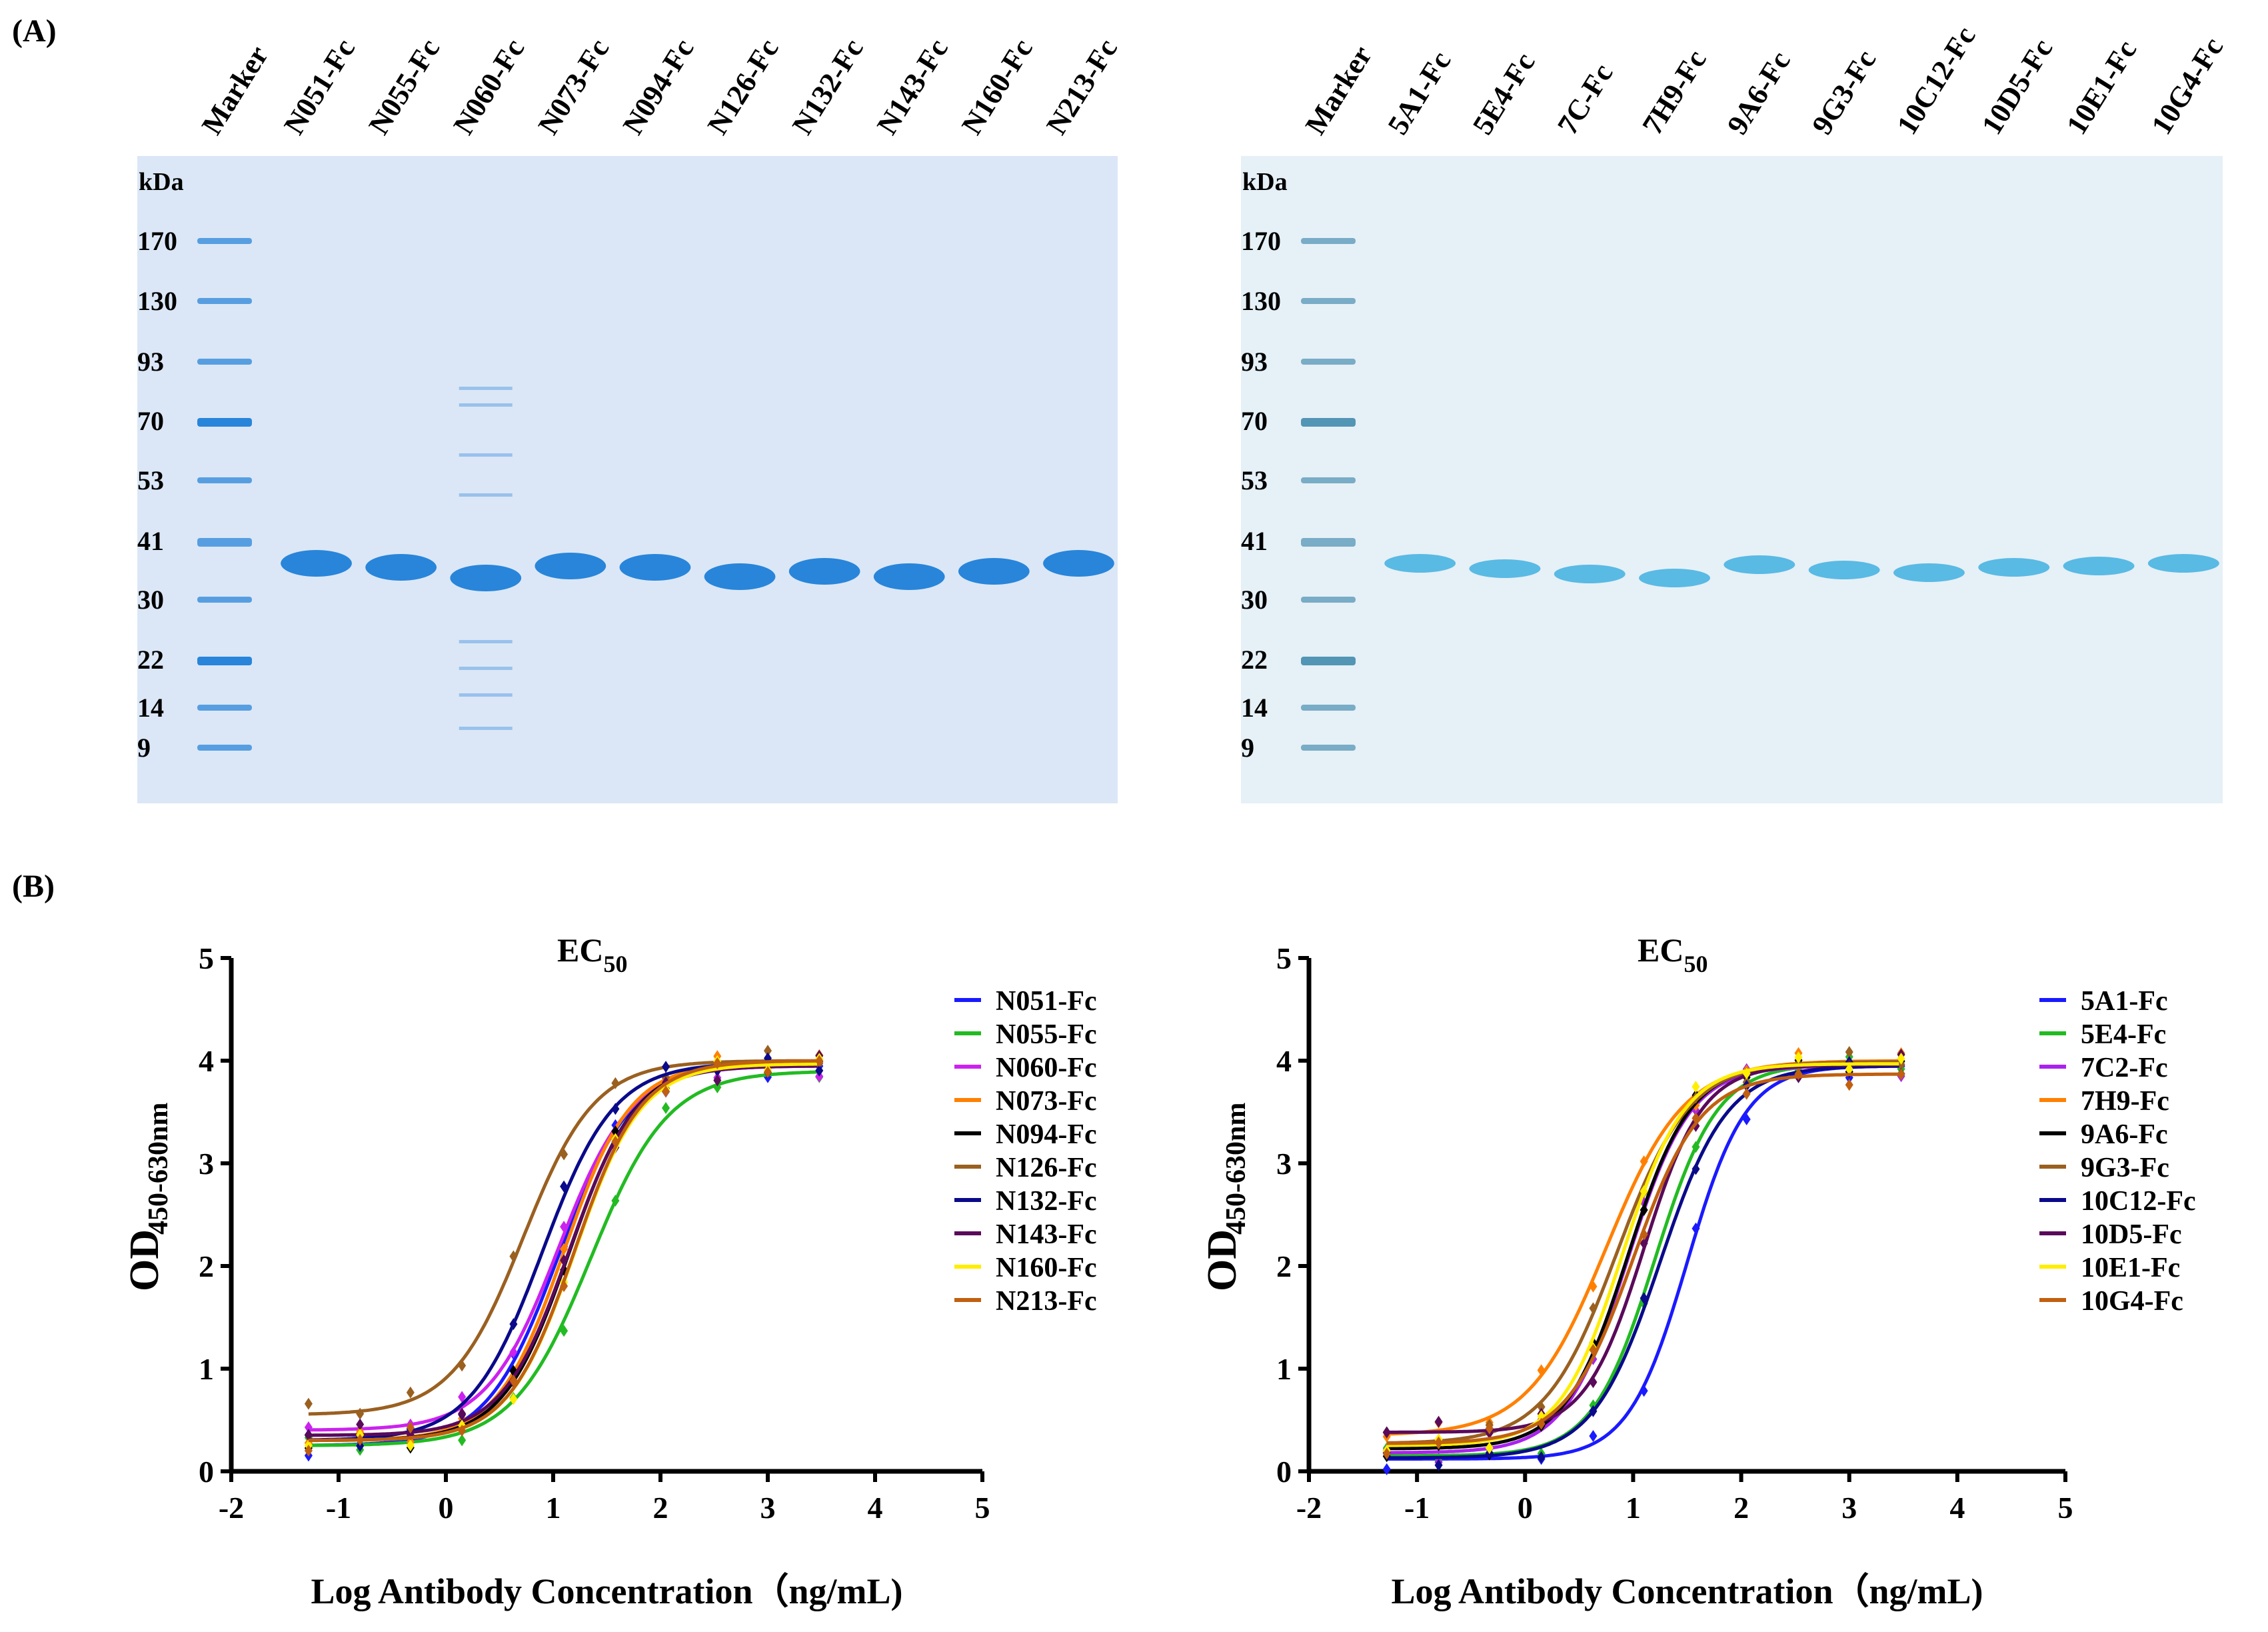 The width and height of the screenshot is (2268, 1632). What do you see at coordinates (1284, 958) in the screenshot?
I see `y-tick-label: 5` at bounding box center [1284, 958].